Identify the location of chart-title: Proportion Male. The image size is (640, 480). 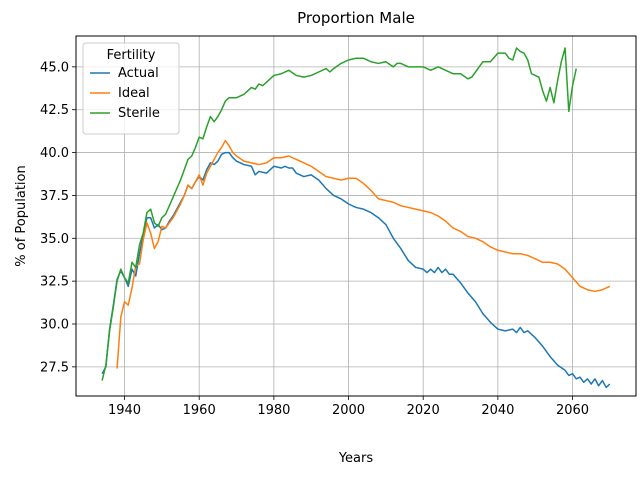
(356, 18).